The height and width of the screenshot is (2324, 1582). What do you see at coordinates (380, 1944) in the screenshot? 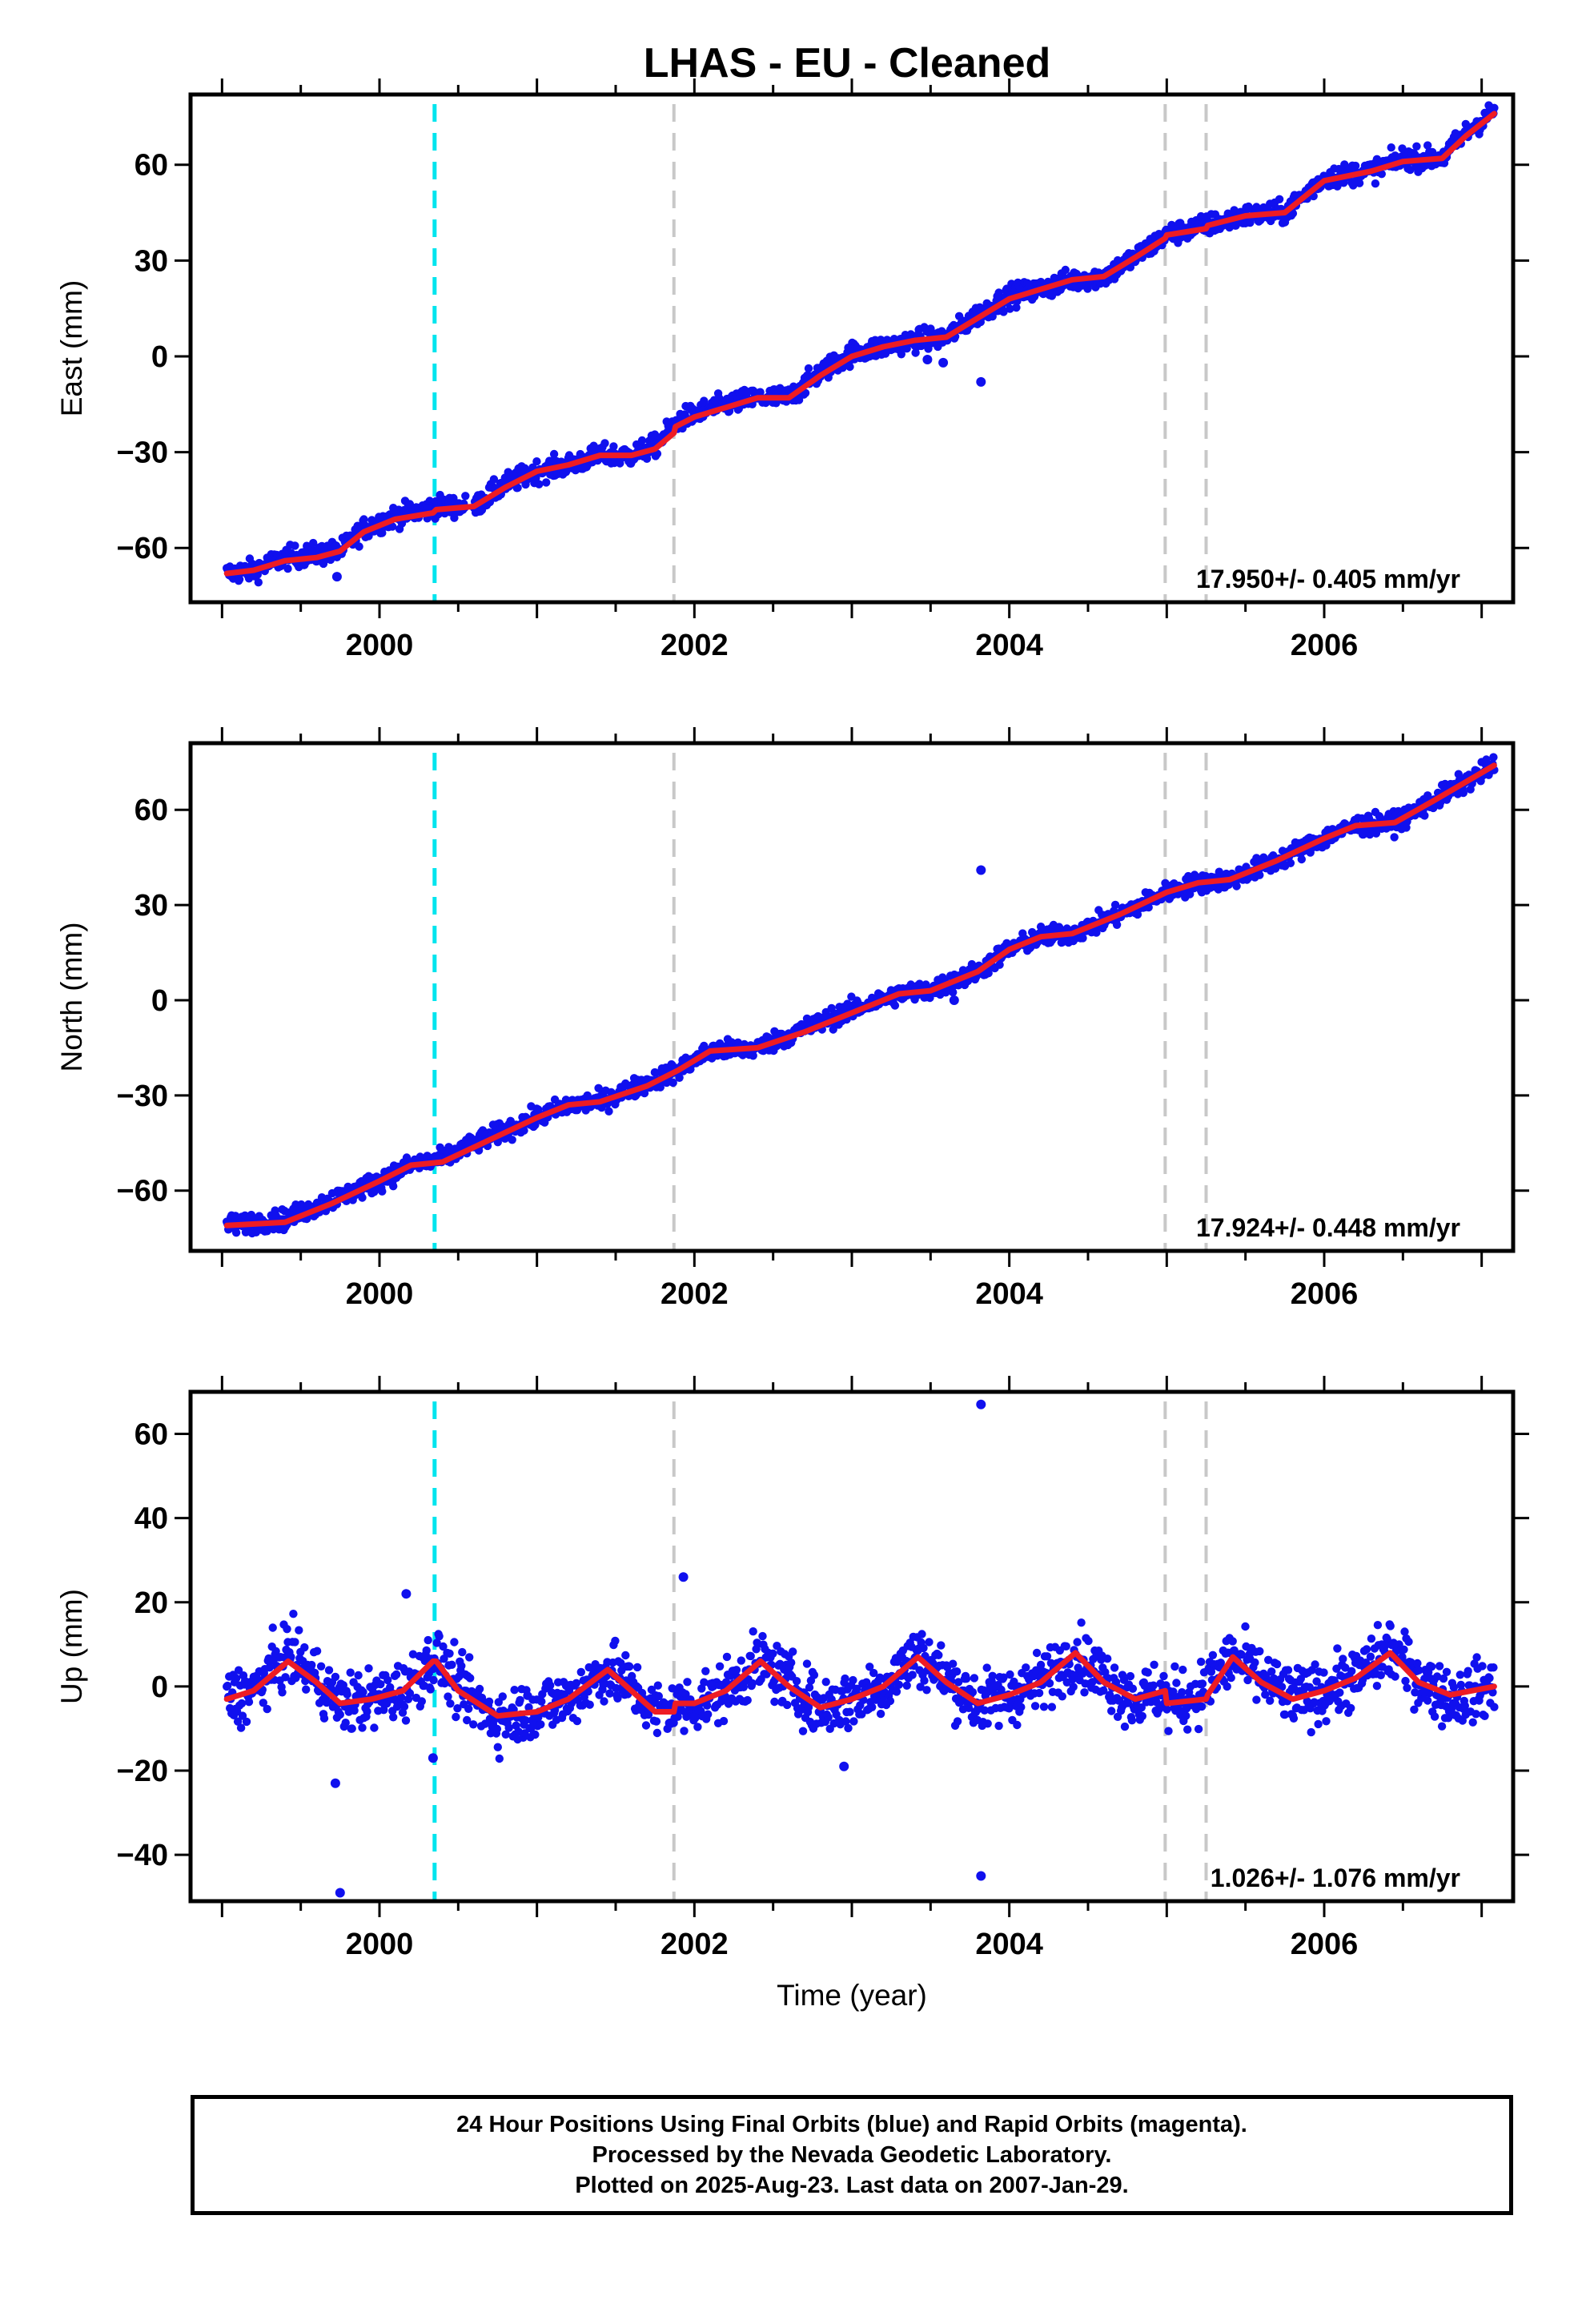
I see `x-tick-label: 2000` at bounding box center [380, 1944].